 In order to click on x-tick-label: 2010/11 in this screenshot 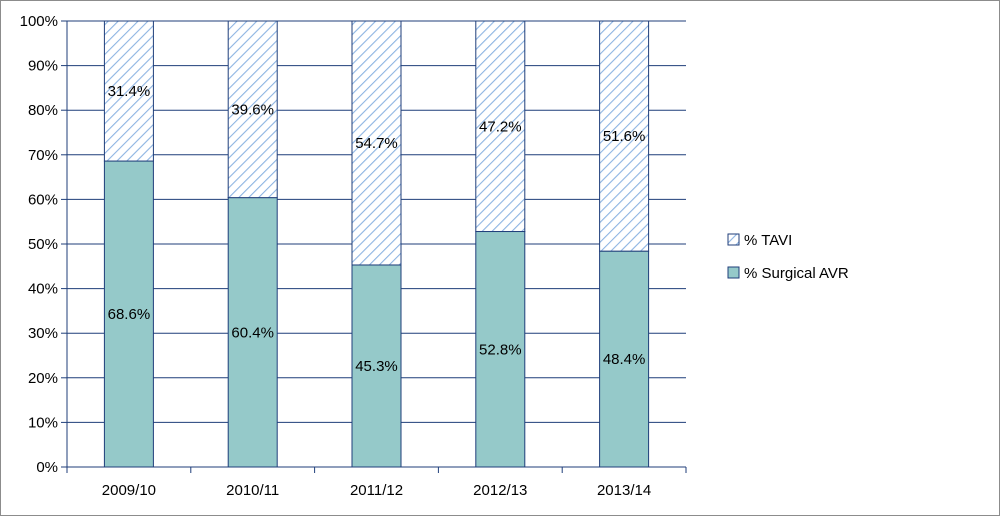, I will do `click(252, 490)`.